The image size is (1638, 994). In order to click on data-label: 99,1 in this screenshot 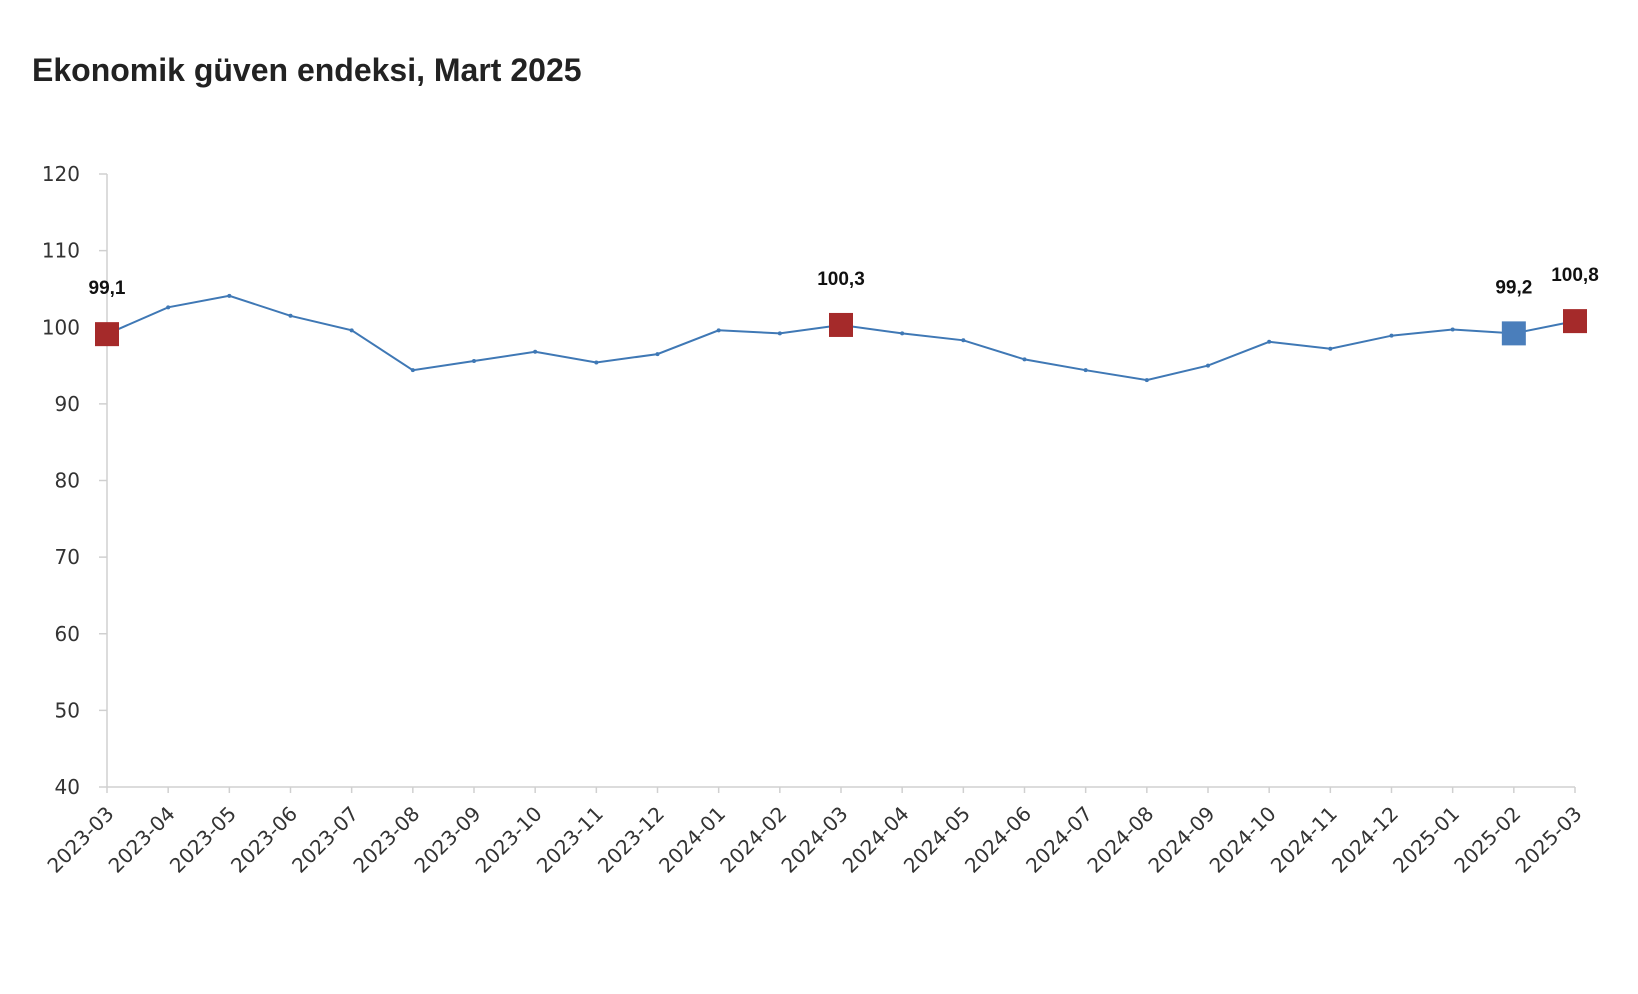, I will do `click(107, 288)`.